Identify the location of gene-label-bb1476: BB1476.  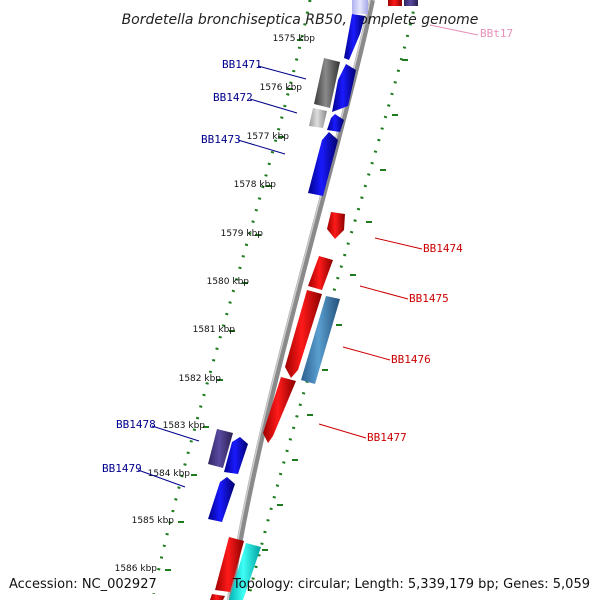
(411, 359).